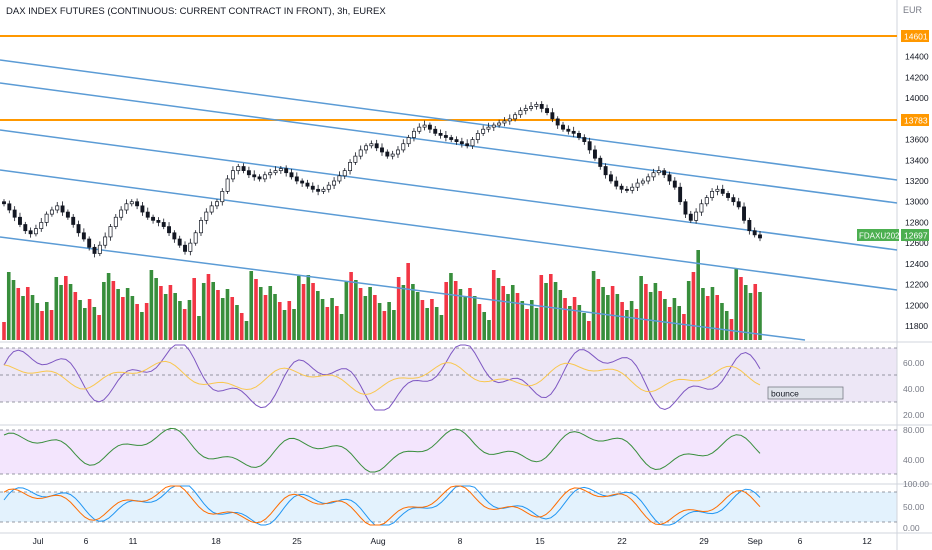 Image resolution: width=932 pixels, height=550 pixels. I want to click on last-price-badge: 12697, so click(915, 235).